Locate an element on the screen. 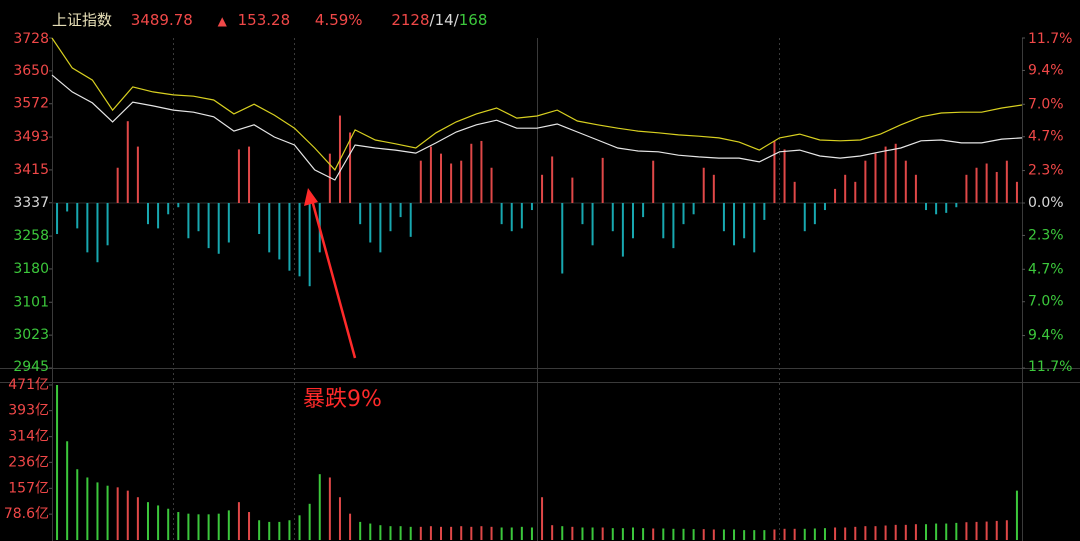 The image size is (1080, 541). y-tick-label: 3572 is located at coordinates (31, 104).